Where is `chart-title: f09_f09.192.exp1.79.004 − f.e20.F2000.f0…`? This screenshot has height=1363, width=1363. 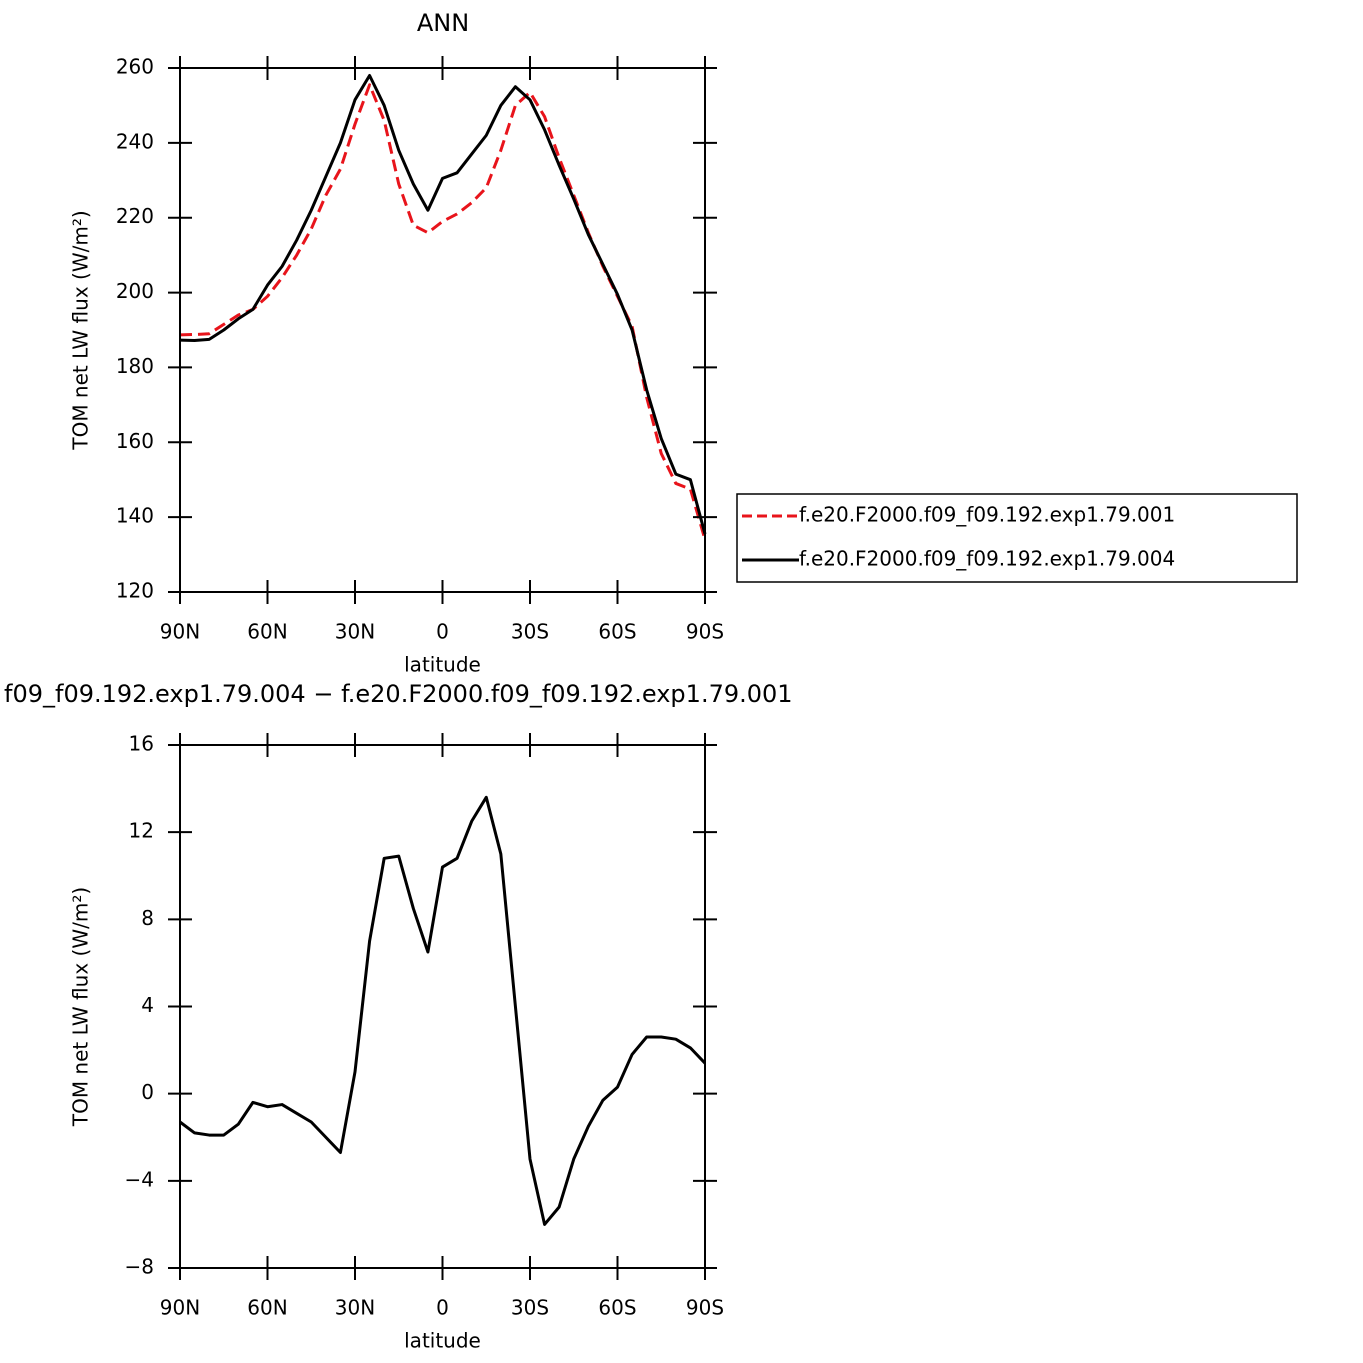
chart-title: f09_f09.192.exp1.79.004 − f.e20.F2000.f0… is located at coordinates (398, 694).